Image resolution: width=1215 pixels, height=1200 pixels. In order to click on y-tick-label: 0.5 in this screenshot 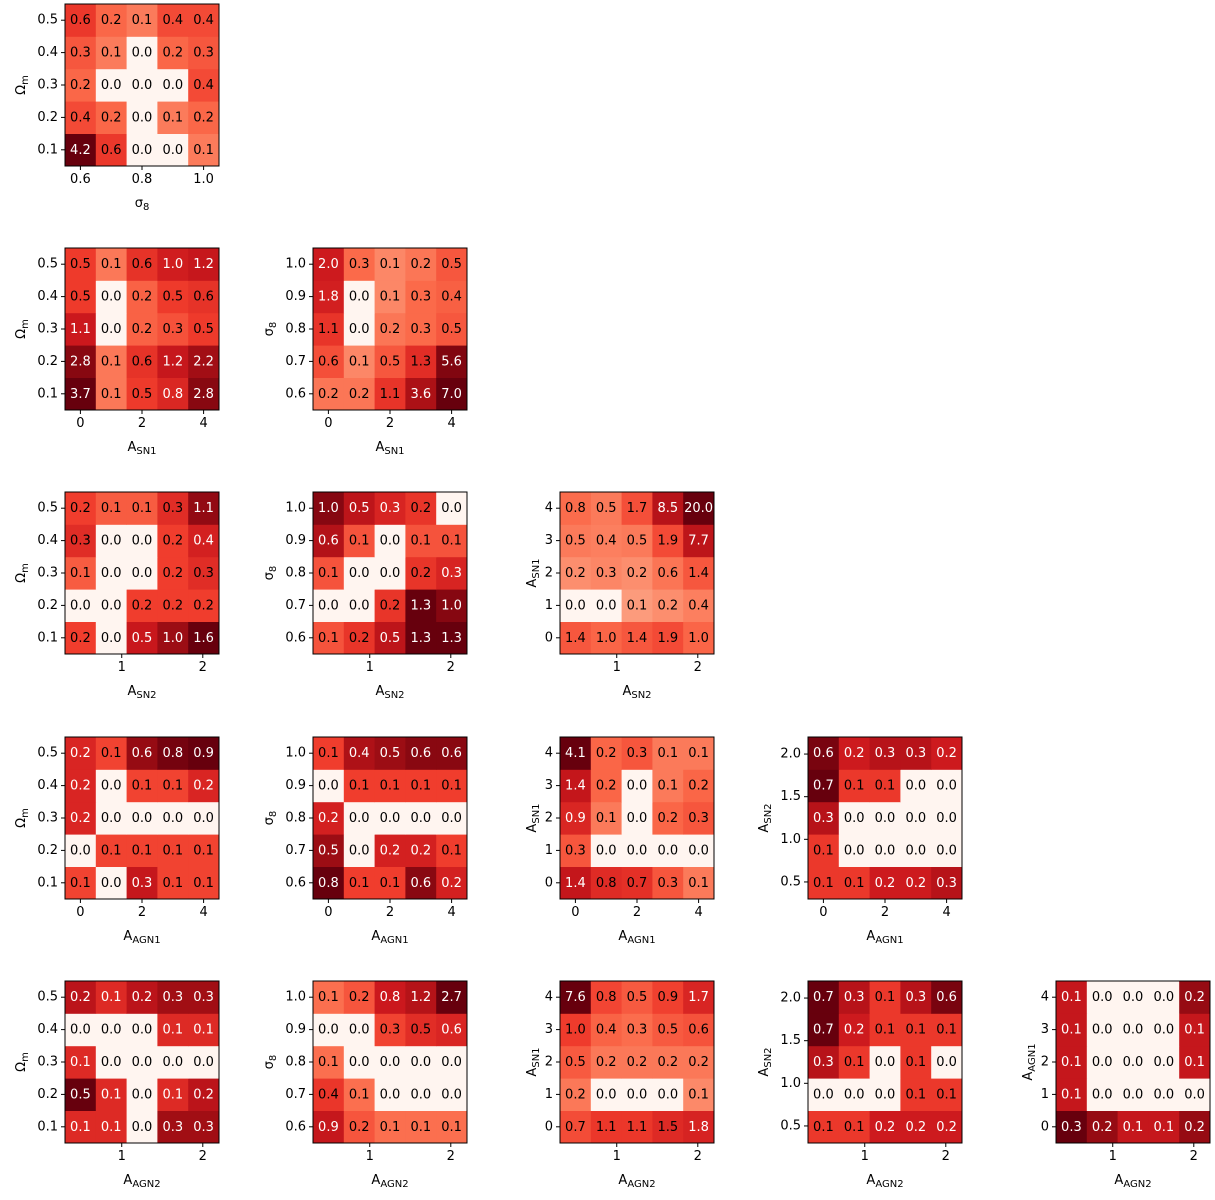, I will do `click(47, 997)`.